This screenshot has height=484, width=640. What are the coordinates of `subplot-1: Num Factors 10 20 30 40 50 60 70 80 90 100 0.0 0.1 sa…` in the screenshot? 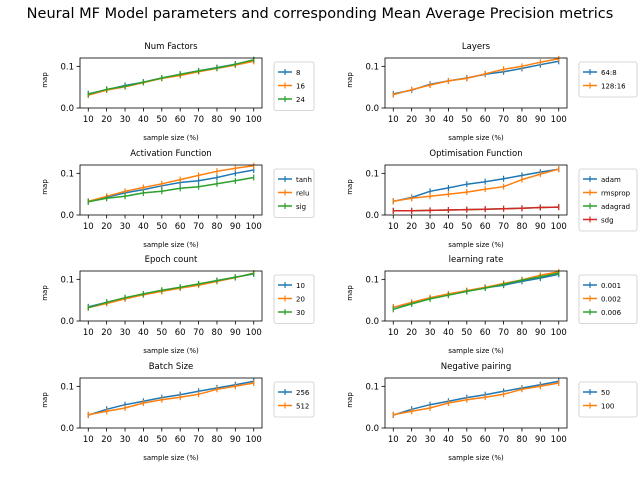 It's located at (178, 92).